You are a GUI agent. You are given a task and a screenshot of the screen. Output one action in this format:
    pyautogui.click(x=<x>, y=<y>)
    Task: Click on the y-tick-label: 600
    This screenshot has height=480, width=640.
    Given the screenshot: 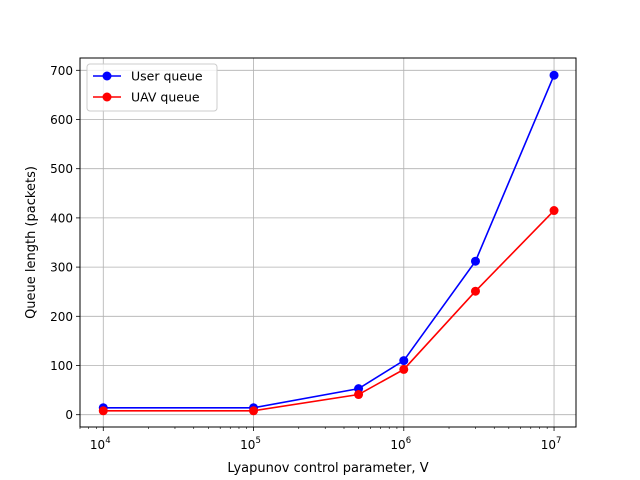 What is the action you would take?
    pyautogui.click(x=61, y=120)
    